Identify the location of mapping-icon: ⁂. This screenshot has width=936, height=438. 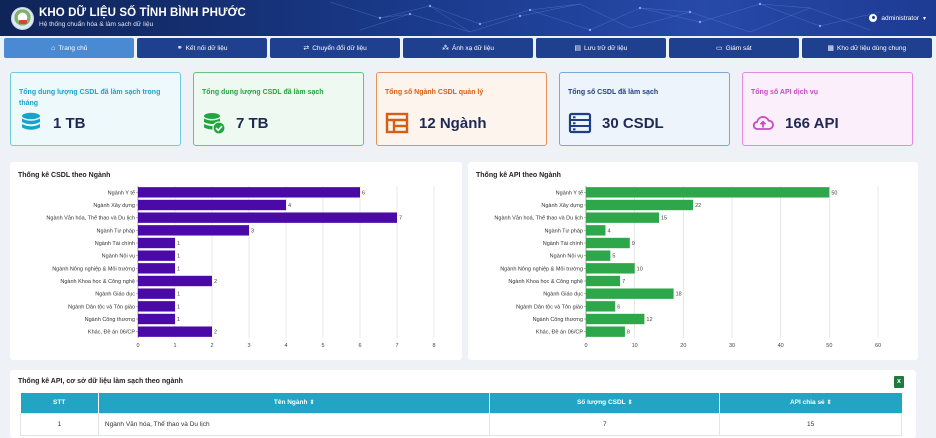
(445, 48).